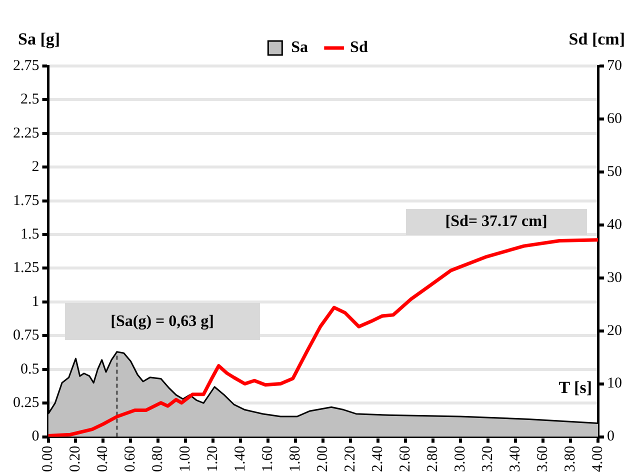 The height and width of the screenshot is (475, 635). Describe the element at coordinates (575, 388) in the screenshot. I see `x-axis-title: T [s]` at that location.